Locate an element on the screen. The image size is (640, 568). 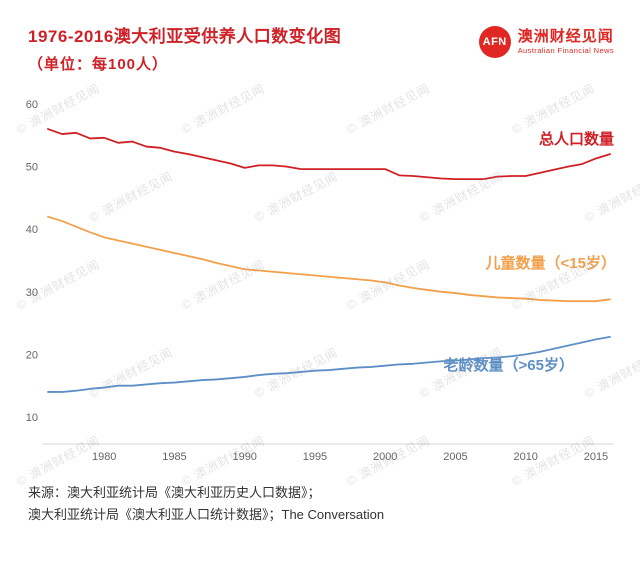
x-axis-tick-label: 2000 is located at coordinates (385, 457).